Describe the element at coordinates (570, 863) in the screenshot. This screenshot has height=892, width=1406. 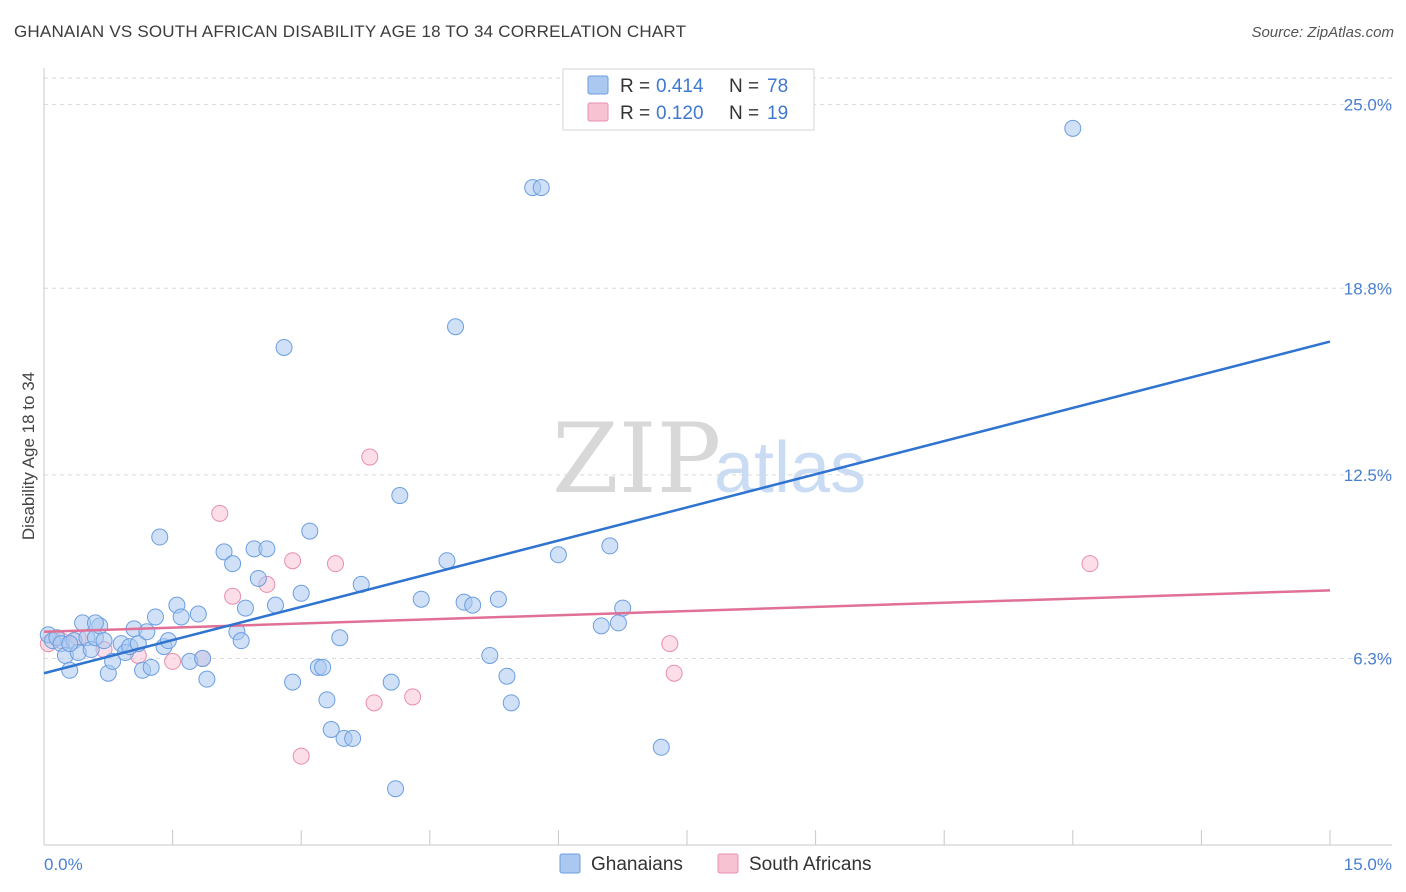
I see `bottom-legend-swatch-ghanaians` at that location.